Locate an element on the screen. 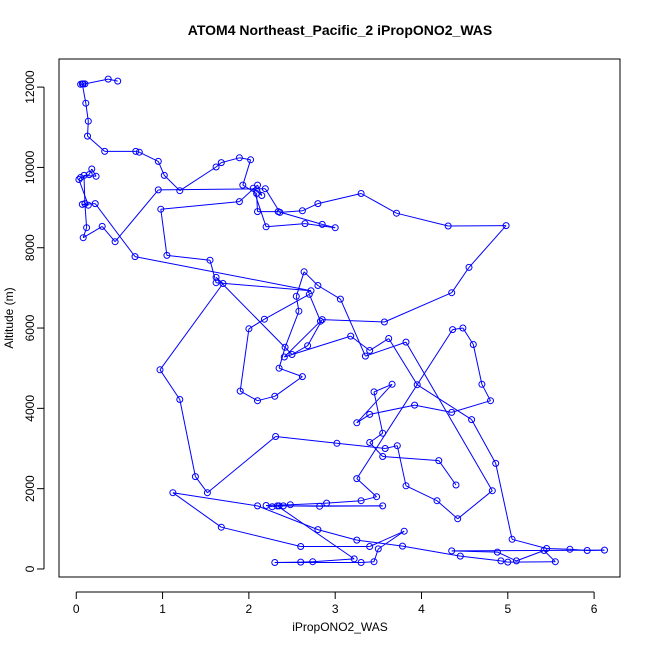  x-tick-label: 4 is located at coordinates (421, 609).